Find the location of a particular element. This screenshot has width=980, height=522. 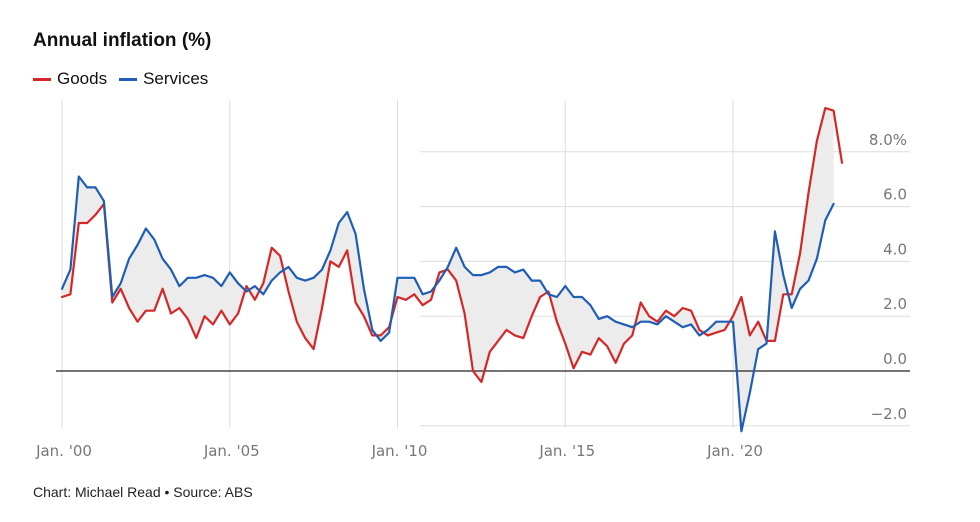

legend-item-services: Services is located at coordinates (163, 79).